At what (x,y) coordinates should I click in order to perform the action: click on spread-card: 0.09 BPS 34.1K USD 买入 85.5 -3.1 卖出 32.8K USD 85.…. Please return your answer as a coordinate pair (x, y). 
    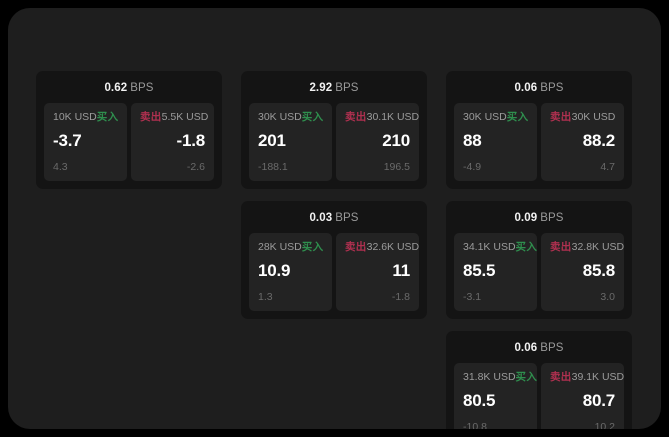
    Looking at the image, I should click on (539, 260).